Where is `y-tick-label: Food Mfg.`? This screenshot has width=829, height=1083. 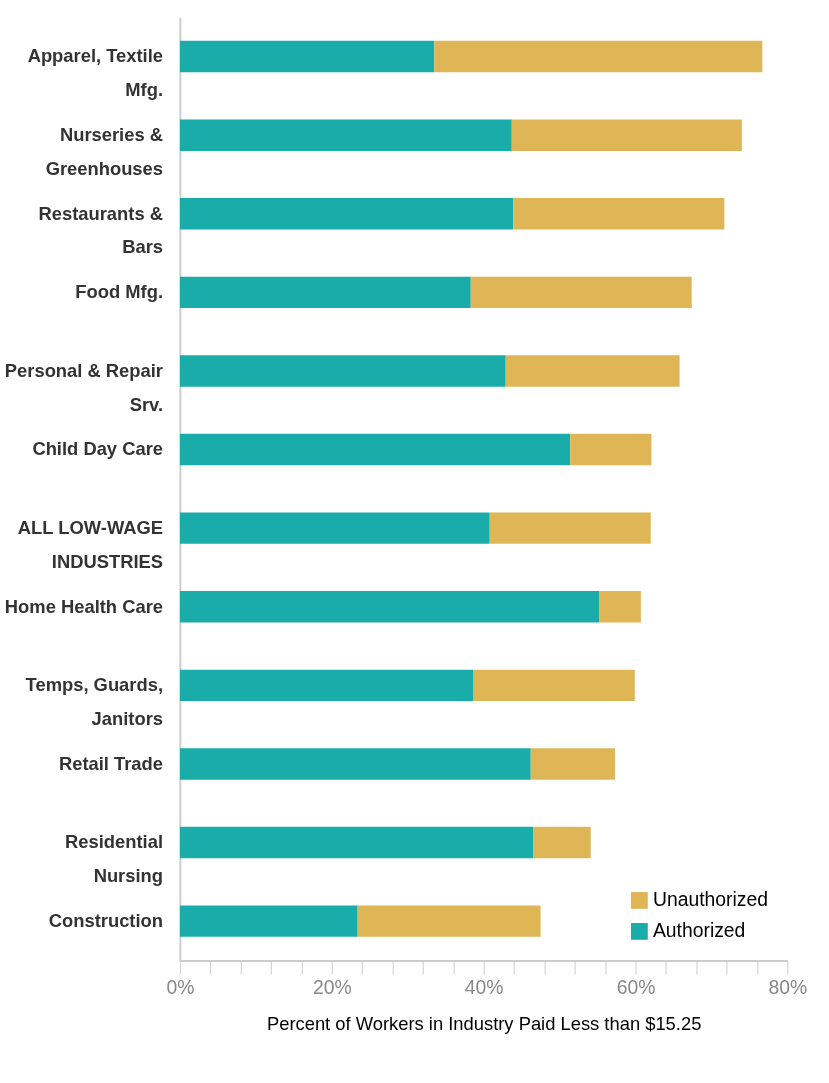 y-tick-label: Food Mfg. is located at coordinates (119, 292).